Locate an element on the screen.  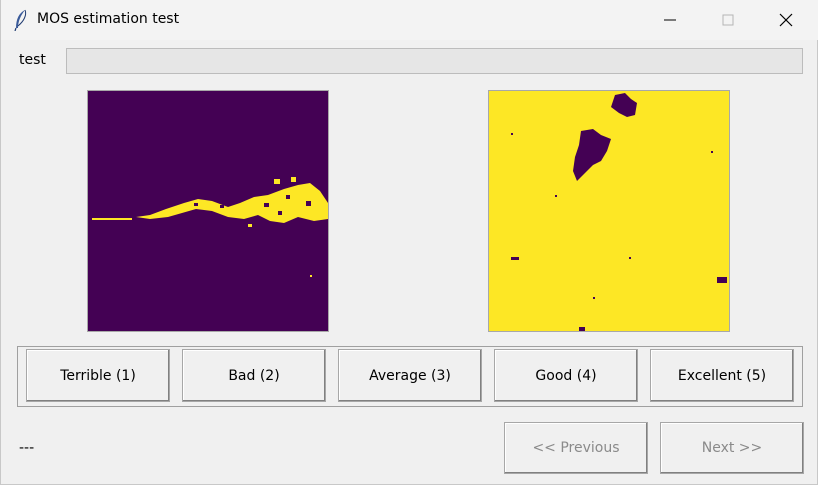
maximize-button is located at coordinates (728, 20).